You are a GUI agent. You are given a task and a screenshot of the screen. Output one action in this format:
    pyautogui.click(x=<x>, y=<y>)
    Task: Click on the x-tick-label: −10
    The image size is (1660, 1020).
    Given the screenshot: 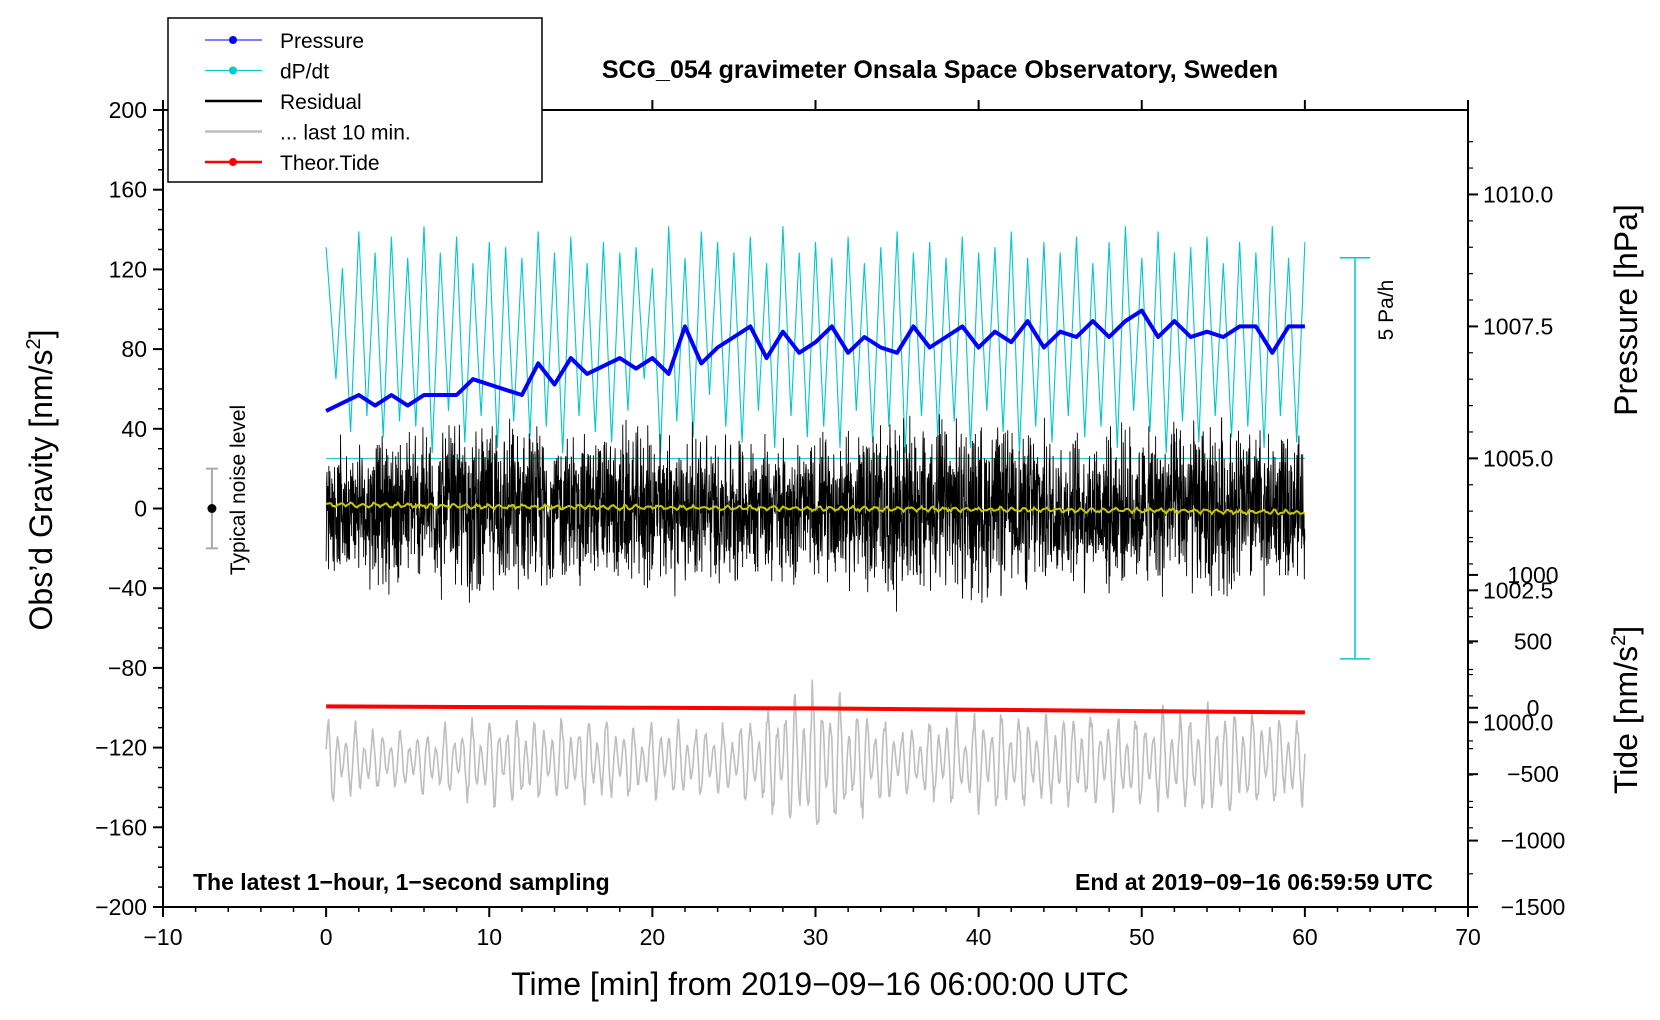 What is the action you would take?
    pyautogui.click(x=162, y=937)
    